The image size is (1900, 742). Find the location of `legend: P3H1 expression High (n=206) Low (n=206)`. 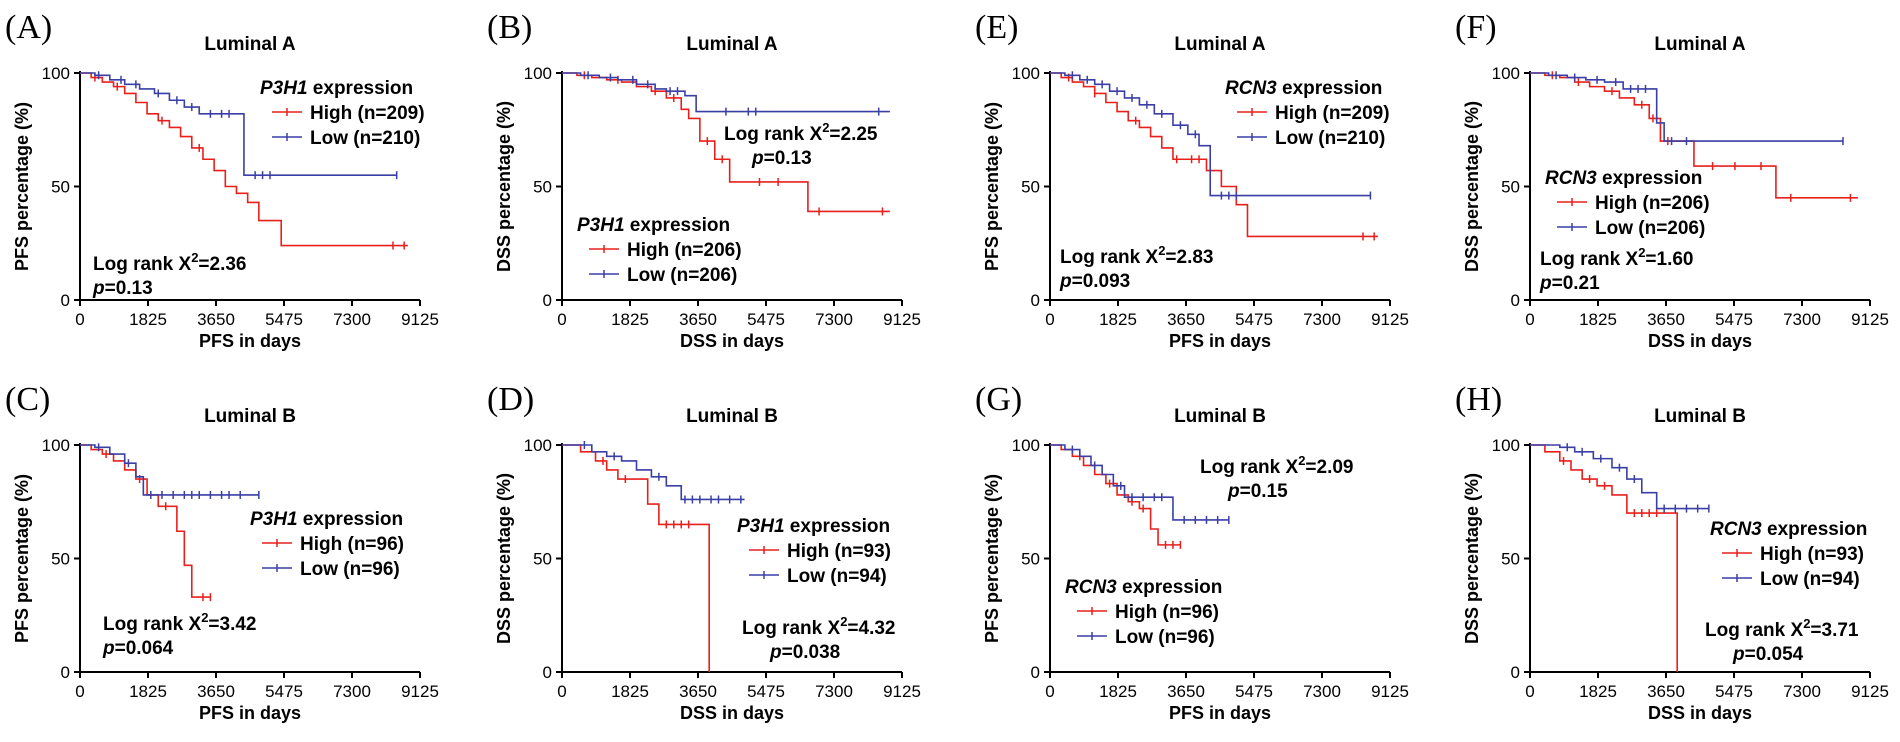

legend: P3H1 expression High (n=206) Low (n=206) is located at coordinates (659, 250).